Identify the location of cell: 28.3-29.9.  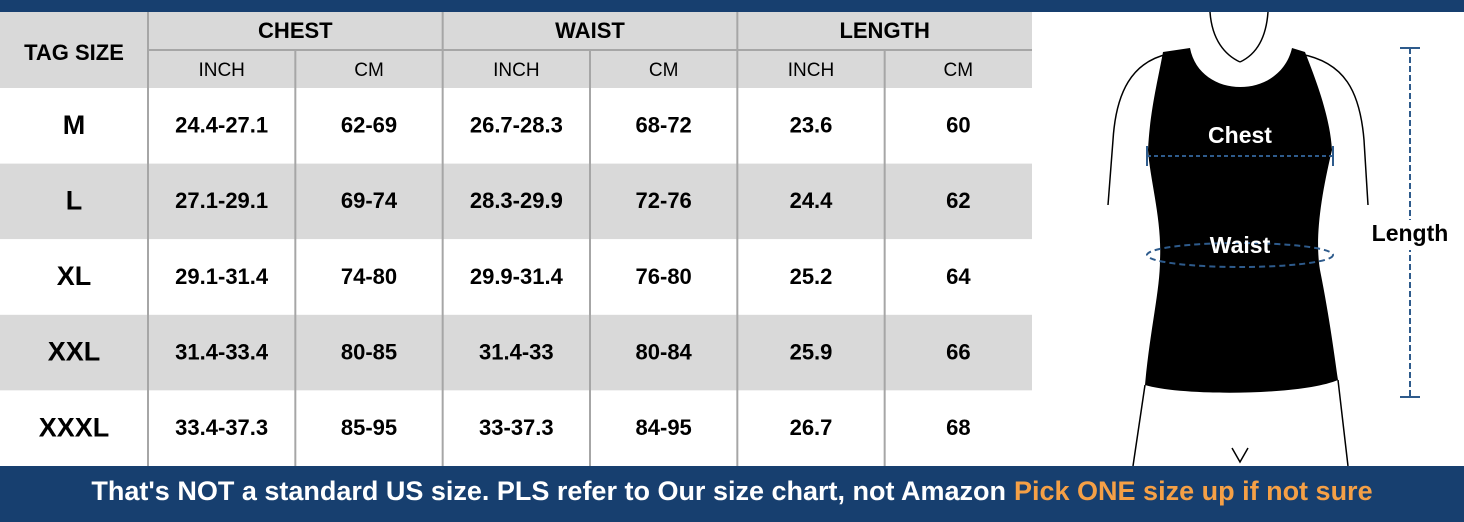
(516, 200).